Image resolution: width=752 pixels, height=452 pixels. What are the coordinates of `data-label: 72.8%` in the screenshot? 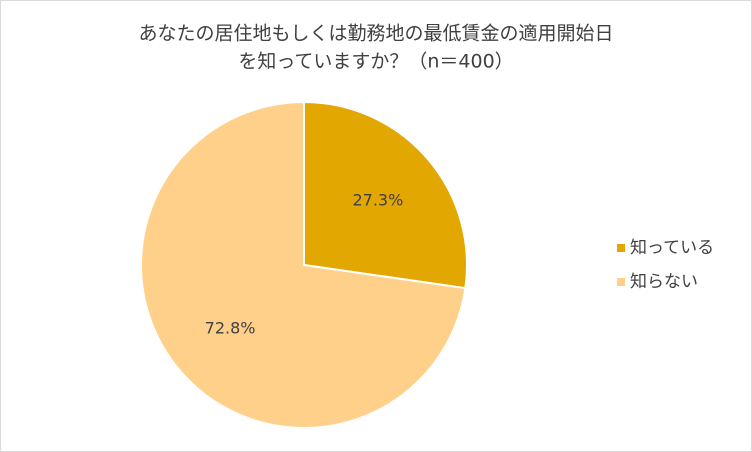 It's located at (230, 328).